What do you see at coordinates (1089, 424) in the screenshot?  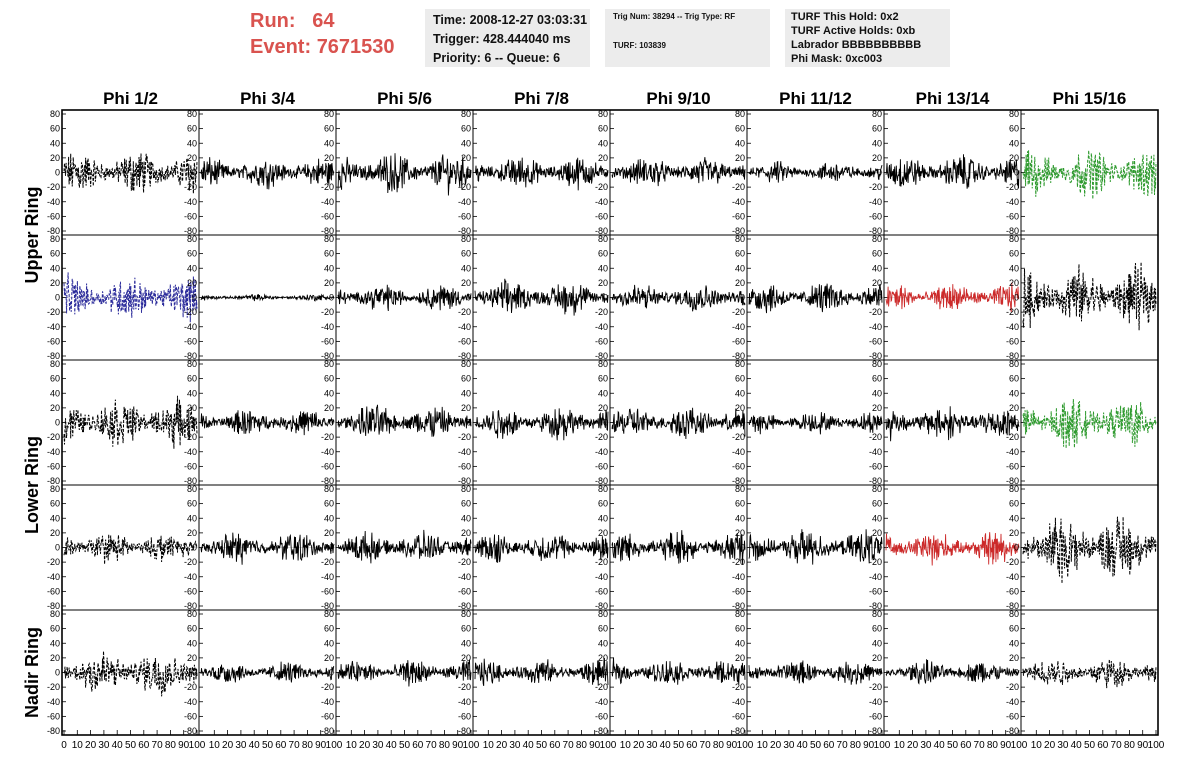 I see `waveform-trace-r3-c8` at bounding box center [1089, 424].